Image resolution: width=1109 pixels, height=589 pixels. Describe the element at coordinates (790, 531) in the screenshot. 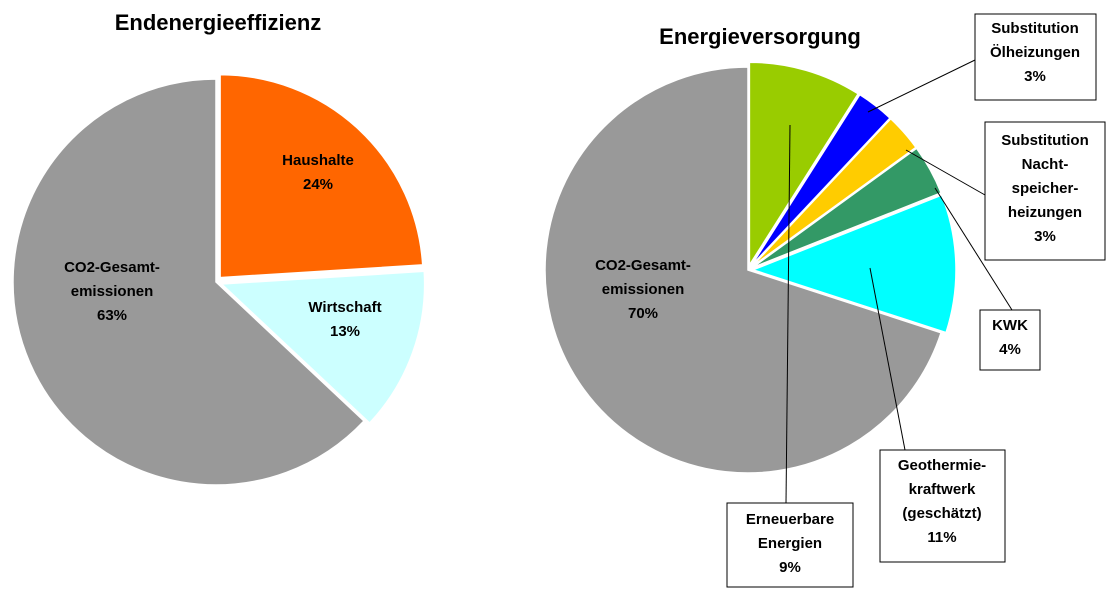

I see `slice-label: Erneuerbare Energien` at that location.